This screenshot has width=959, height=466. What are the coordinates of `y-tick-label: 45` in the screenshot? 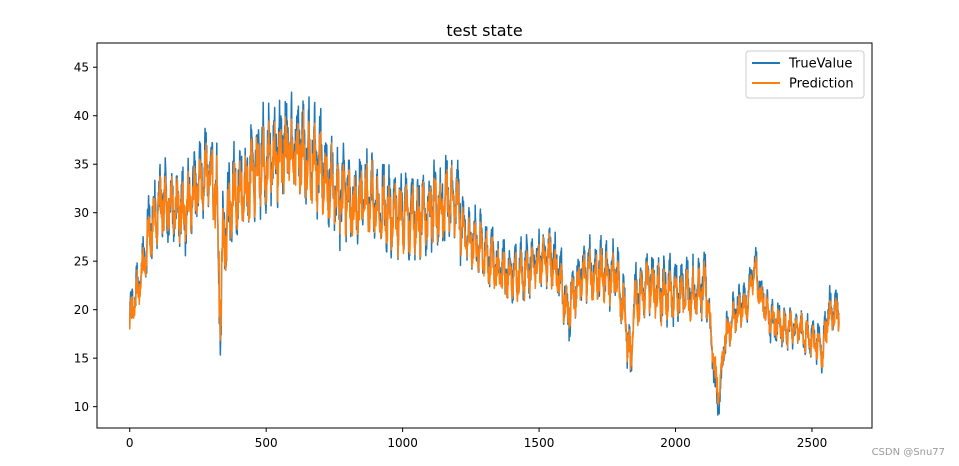 It's located at (81, 68).